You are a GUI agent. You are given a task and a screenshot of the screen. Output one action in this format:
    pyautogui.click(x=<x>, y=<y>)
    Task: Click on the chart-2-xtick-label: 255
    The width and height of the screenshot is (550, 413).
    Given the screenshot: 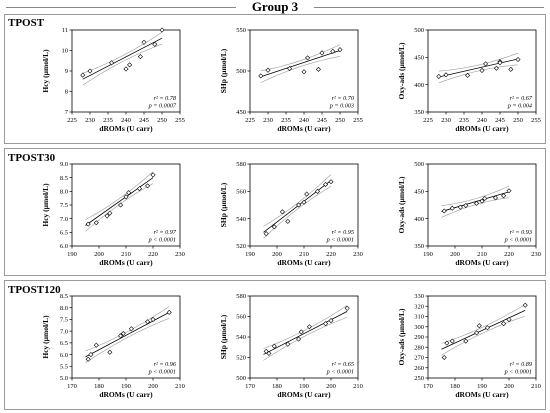 What is the action you would take?
    pyautogui.click(x=536, y=120)
    